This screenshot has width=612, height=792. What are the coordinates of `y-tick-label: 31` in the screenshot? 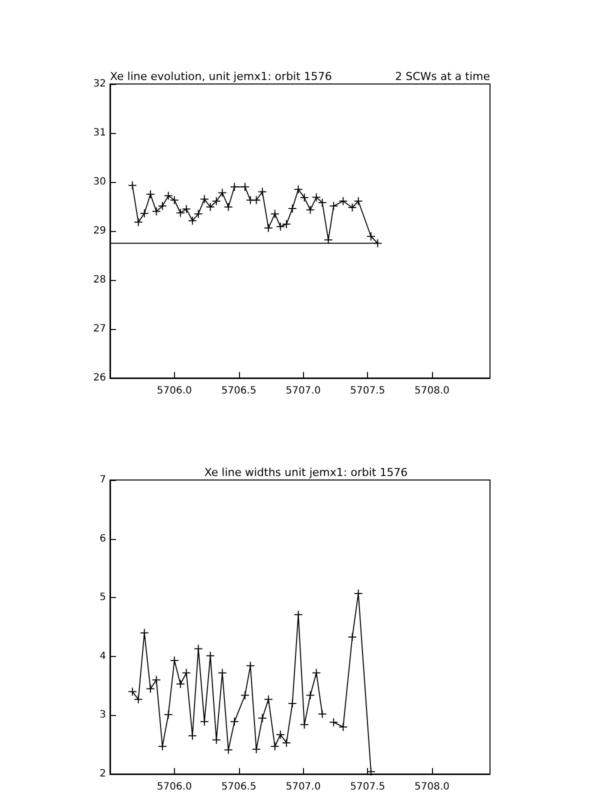 It's located at (99, 133).